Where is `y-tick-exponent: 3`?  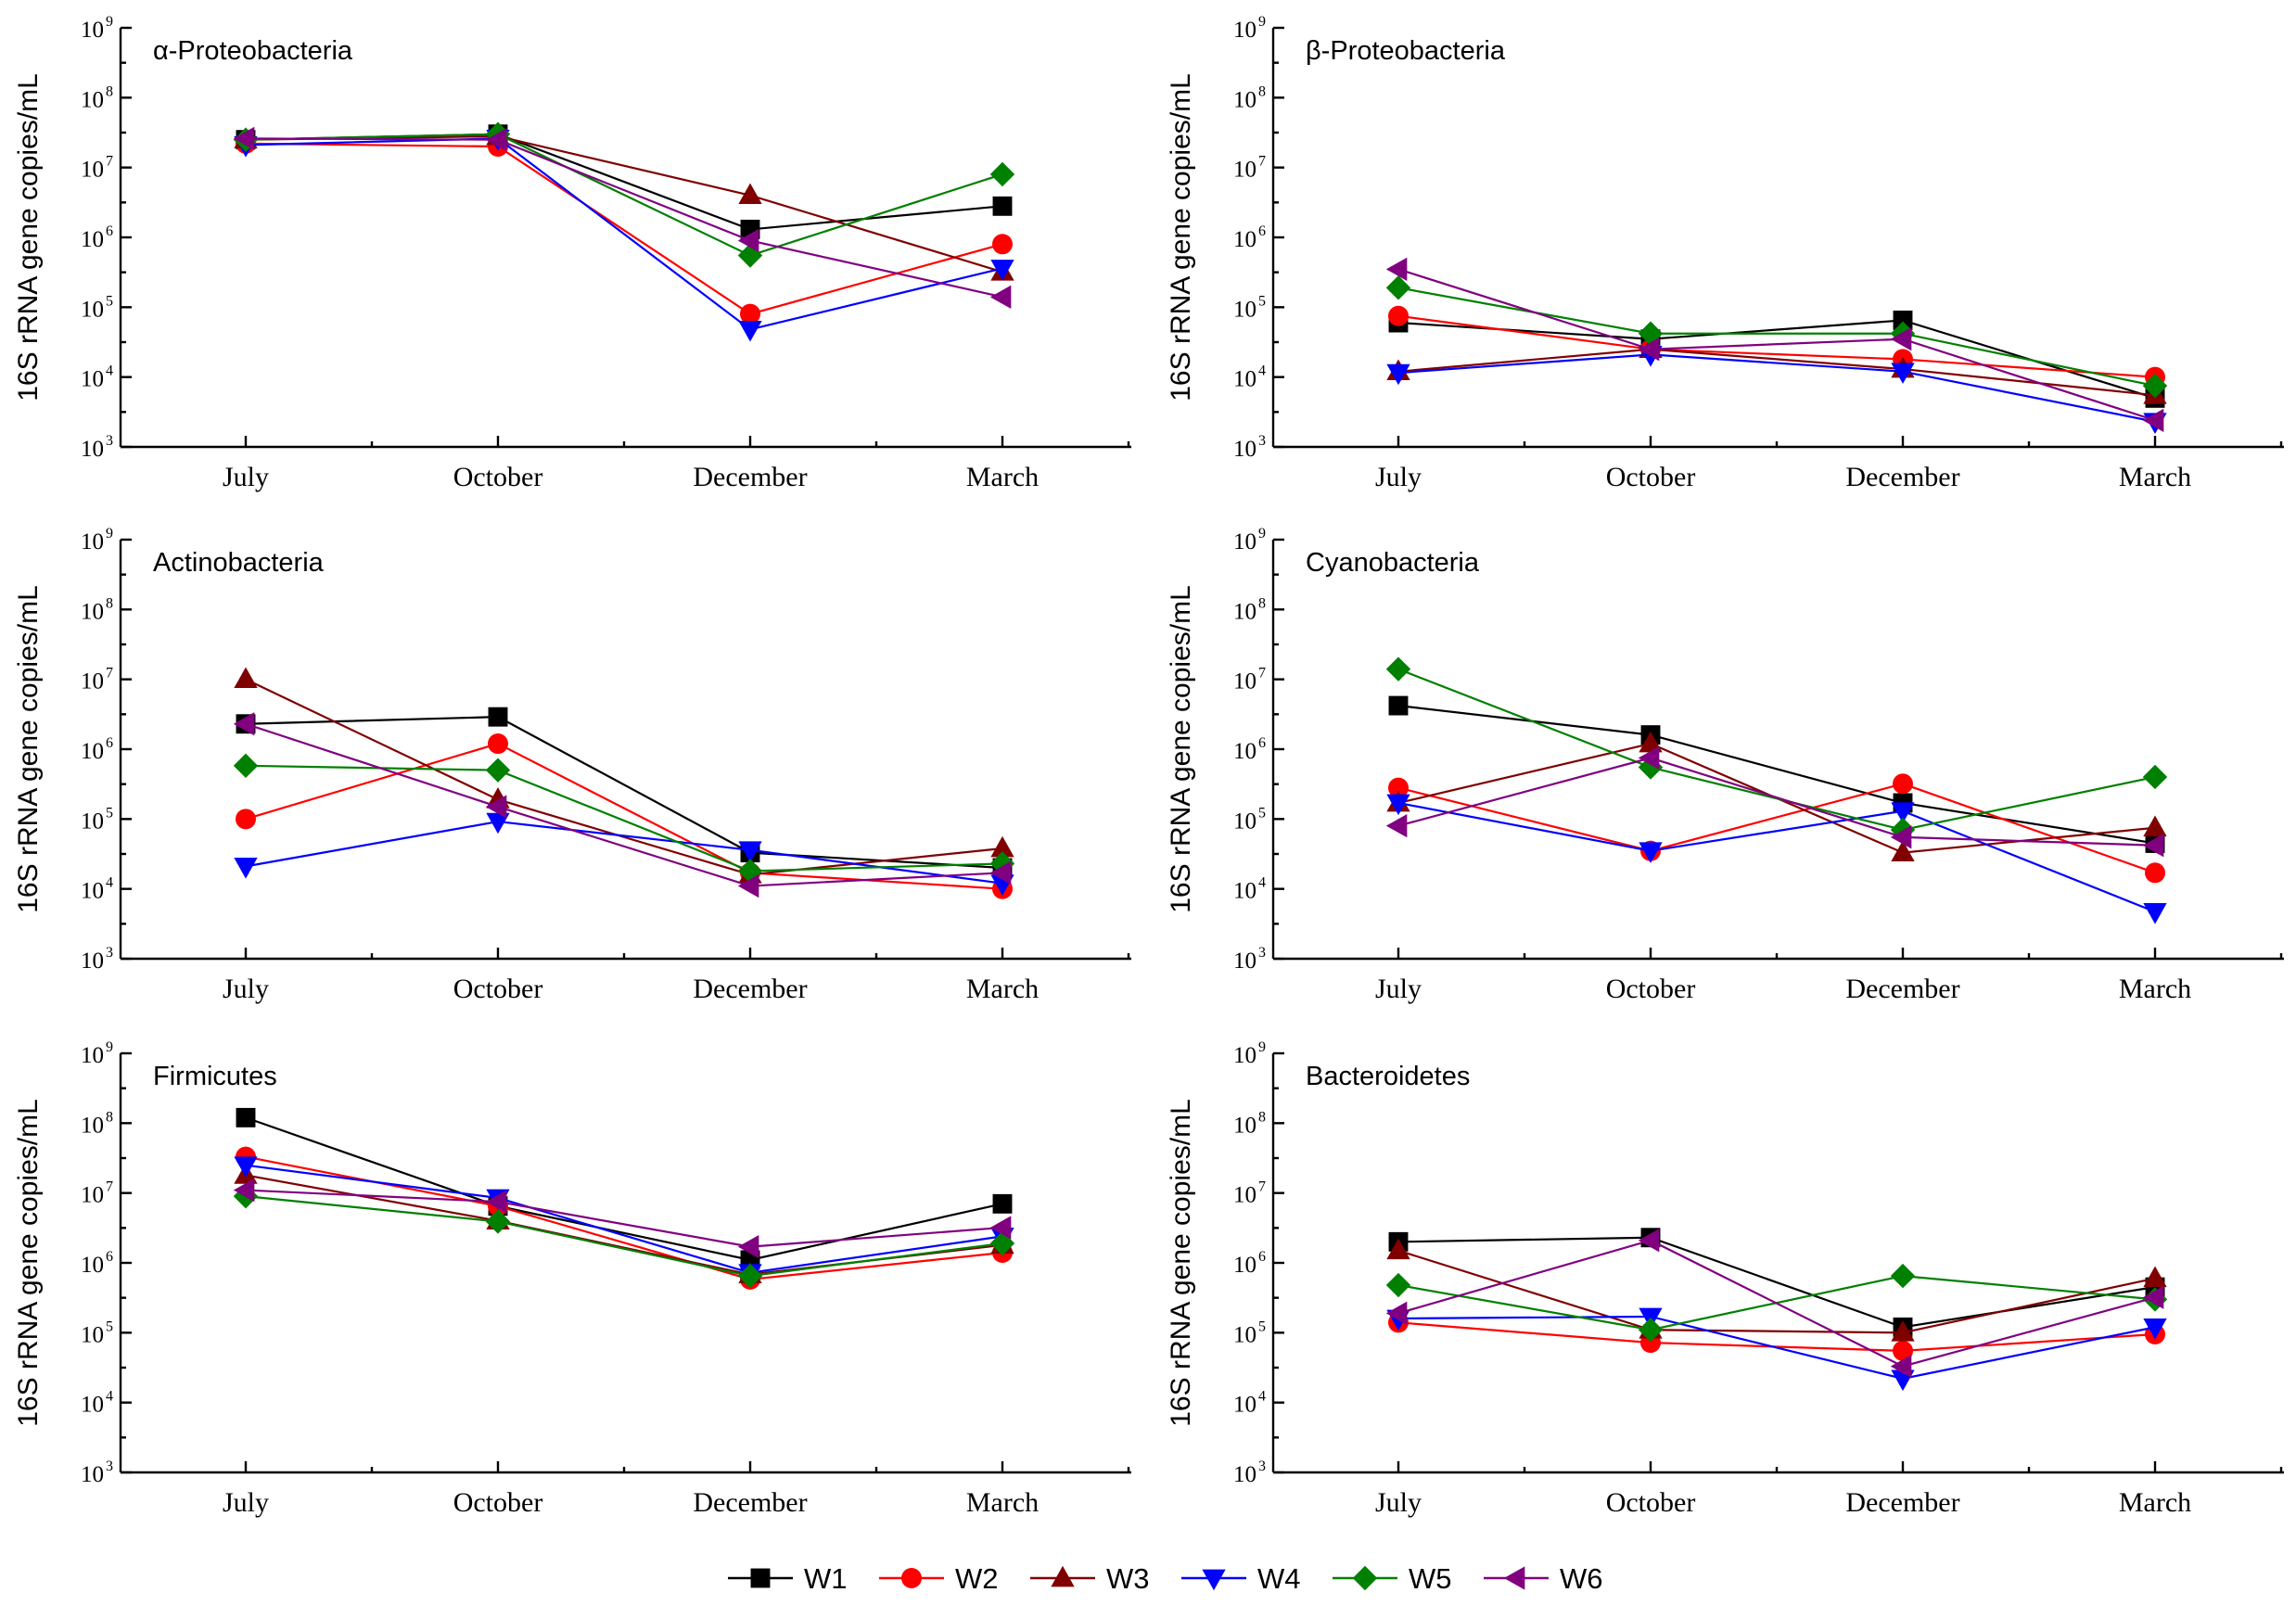
y-tick-exponent: 3 is located at coordinates (1262, 953).